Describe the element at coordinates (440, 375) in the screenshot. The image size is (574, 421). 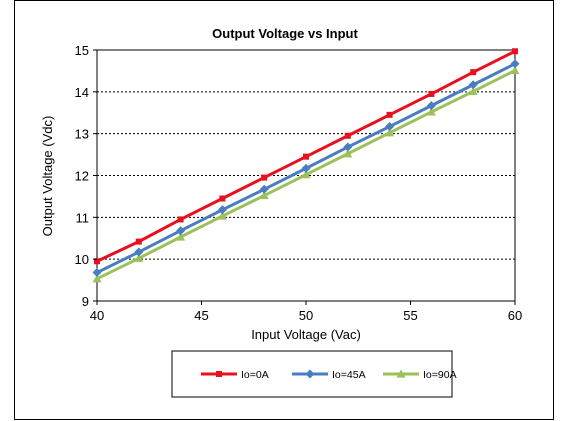
I see `legend-label: Io=90A` at that location.